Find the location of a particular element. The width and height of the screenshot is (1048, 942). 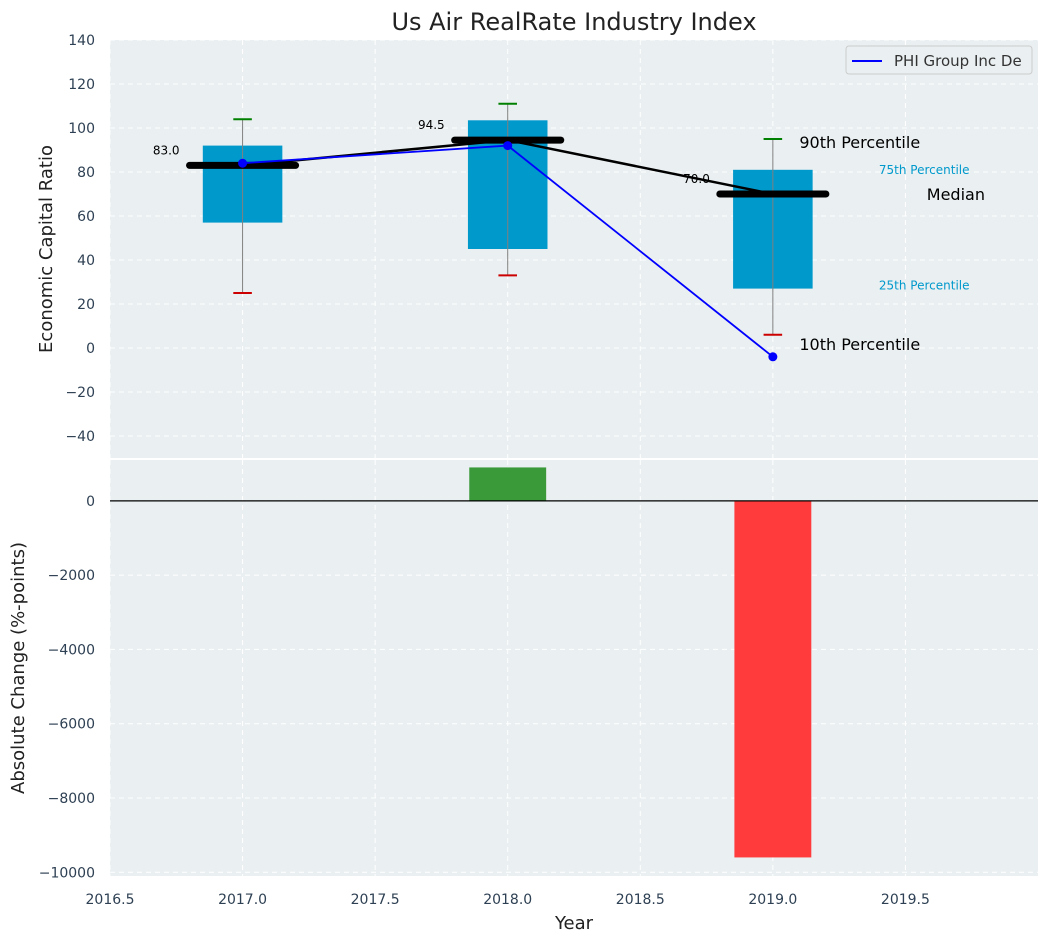

x-tick-label: 2017.0 is located at coordinates (242, 900).